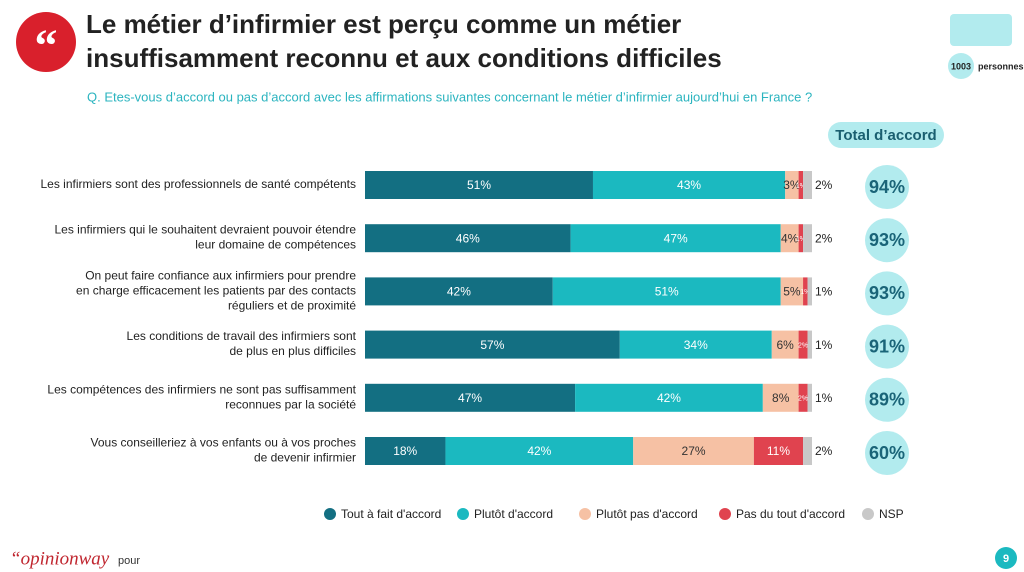 Image resolution: width=1024 pixels, height=572 pixels. What do you see at coordinates (790, 514) in the screenshot?
I see `legend-label: Pas du tout d'accord` at bounding box center [790, 514].